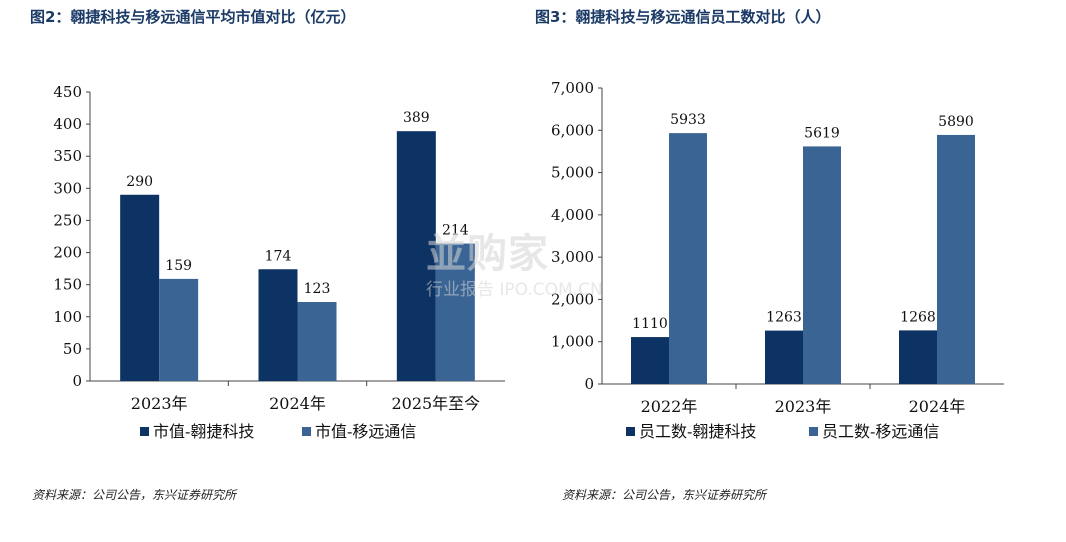  I want to click on y-tick-label: 300, so click(67, 188).